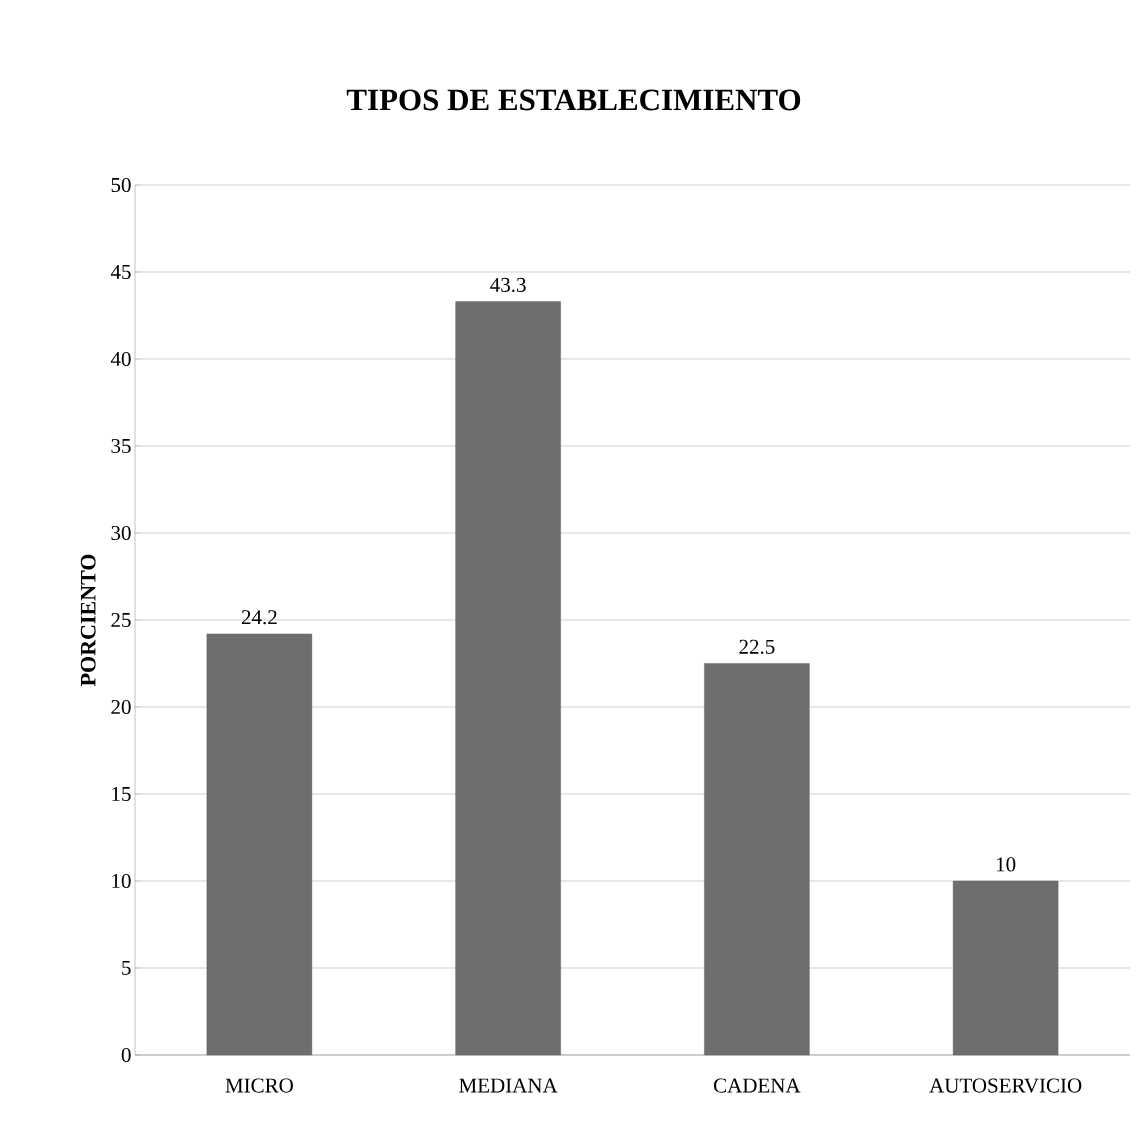 The height and width of the screenshot is (1147, 1148). What do you see at coordinates (1006, 864) in the screenshot?
I see `data-label: 10` at bounding box center [1006, 864].